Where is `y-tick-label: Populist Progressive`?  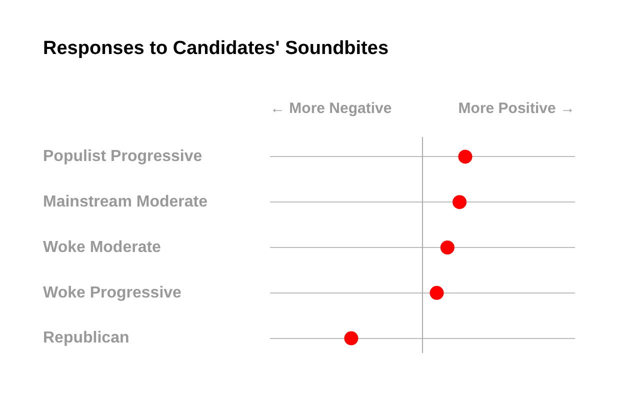
y-tick-label: Populist Progressive is located at coordinates (122, 157).